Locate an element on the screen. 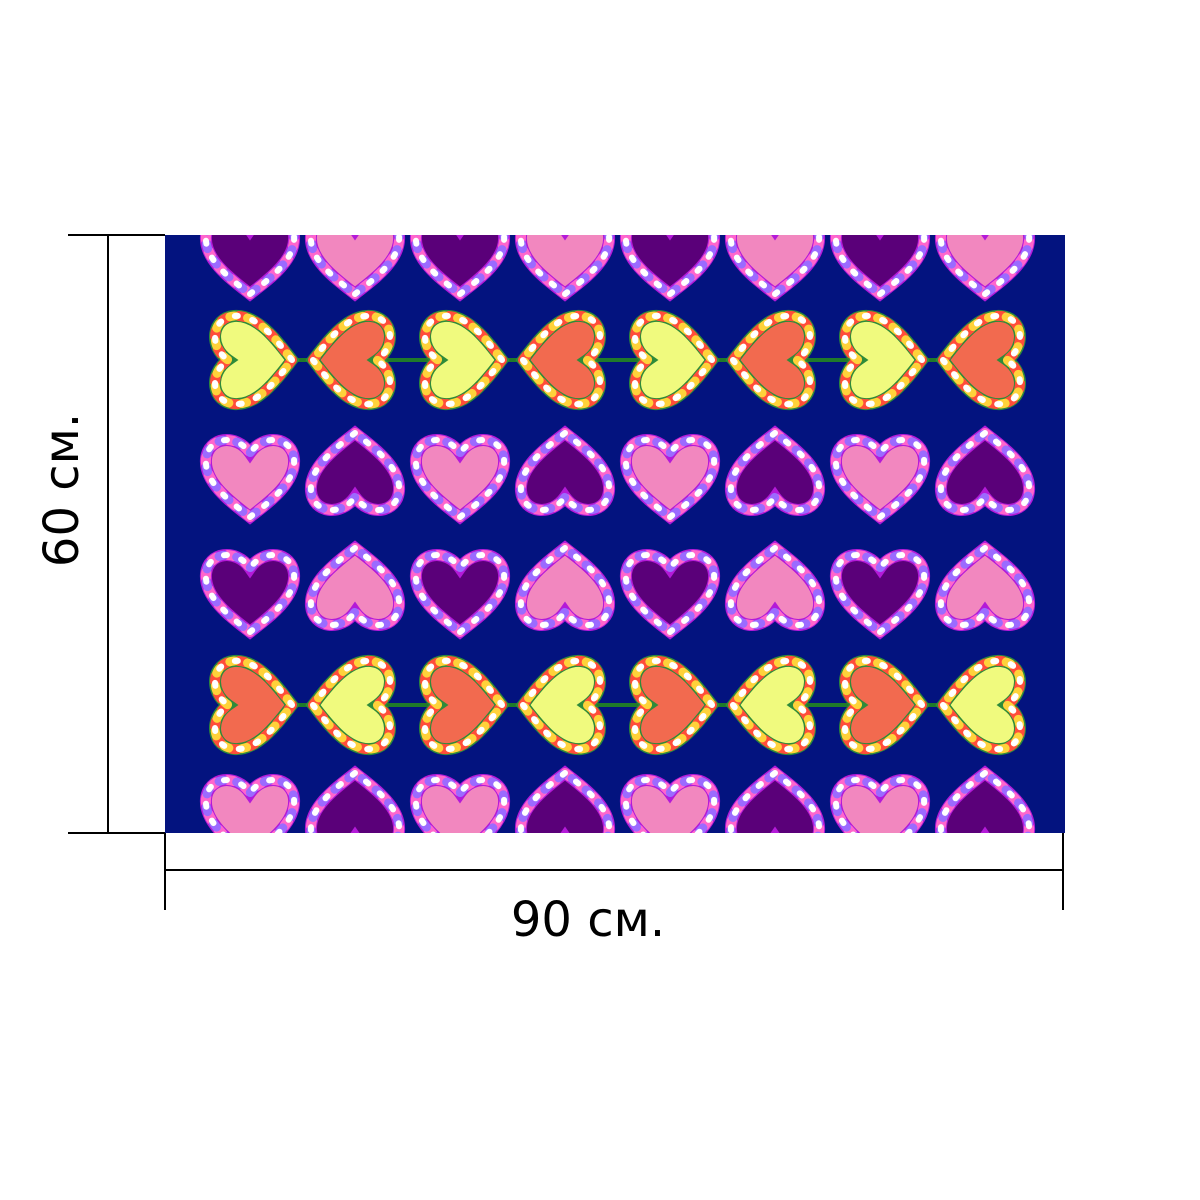  height-label: 60 см. is located at coordinates (62, 490).